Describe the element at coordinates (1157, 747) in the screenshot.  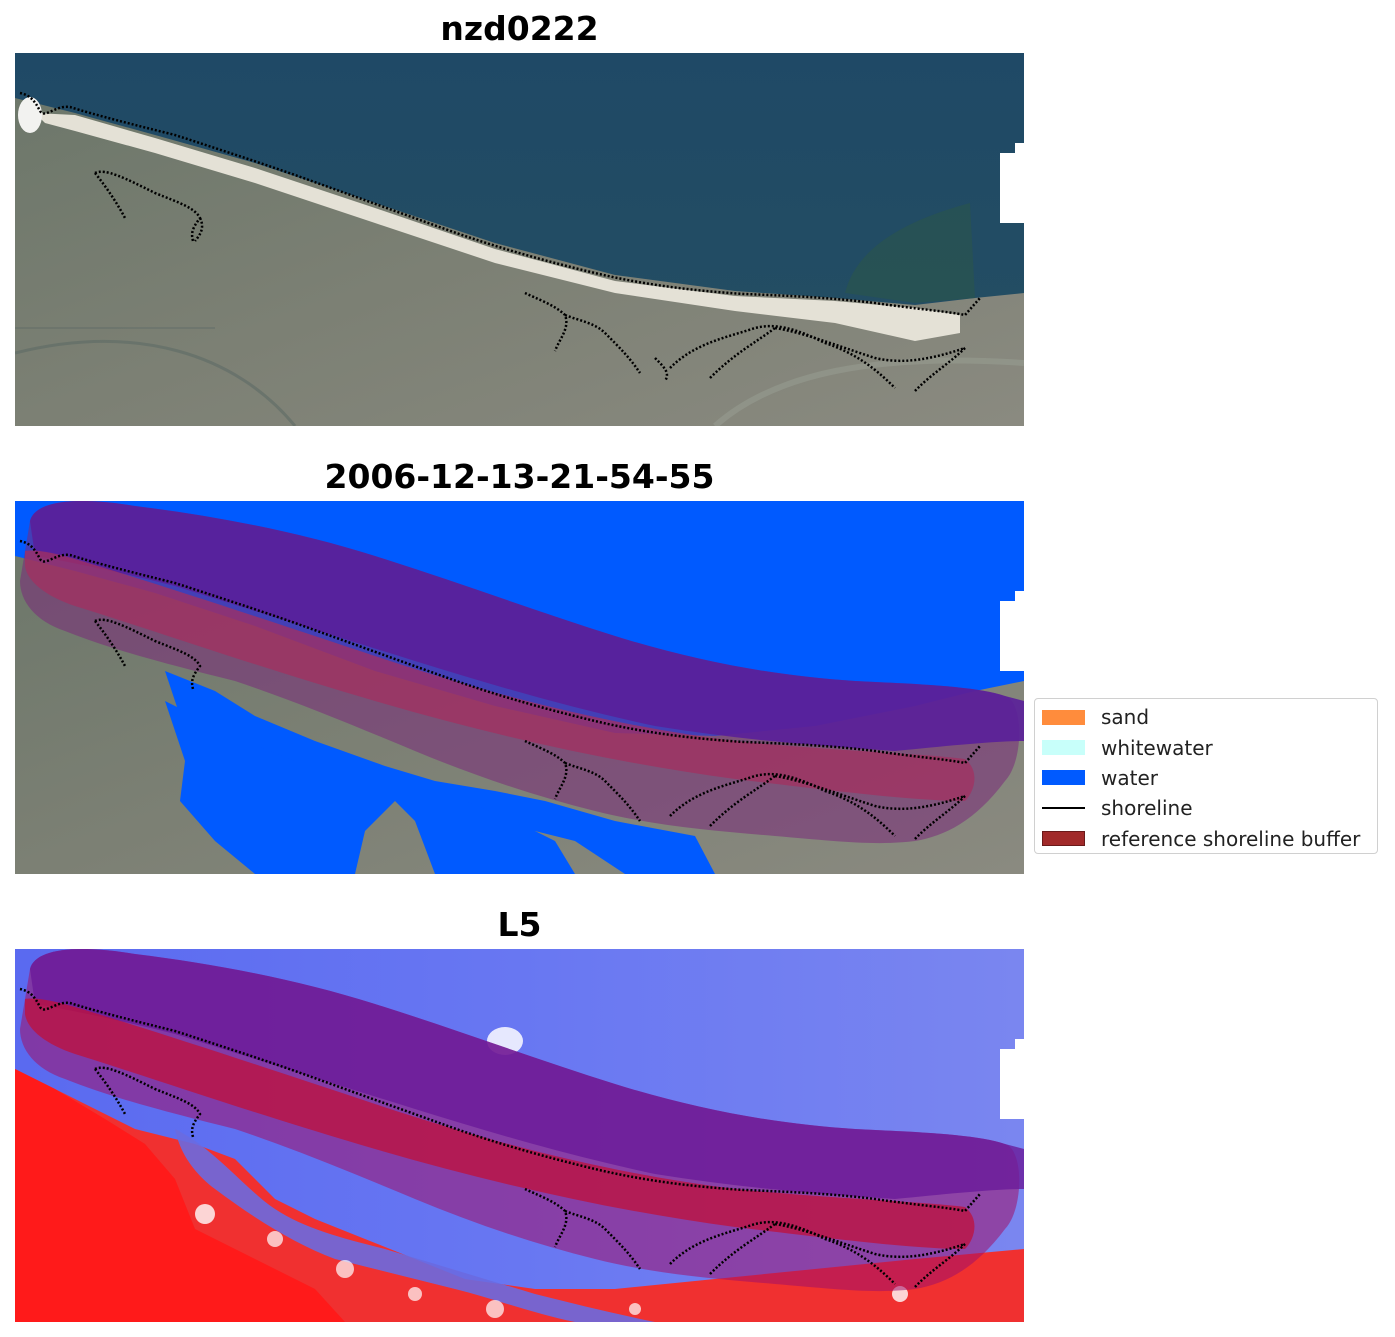
I see `legend-label-whitewater: whitewater` at that location.